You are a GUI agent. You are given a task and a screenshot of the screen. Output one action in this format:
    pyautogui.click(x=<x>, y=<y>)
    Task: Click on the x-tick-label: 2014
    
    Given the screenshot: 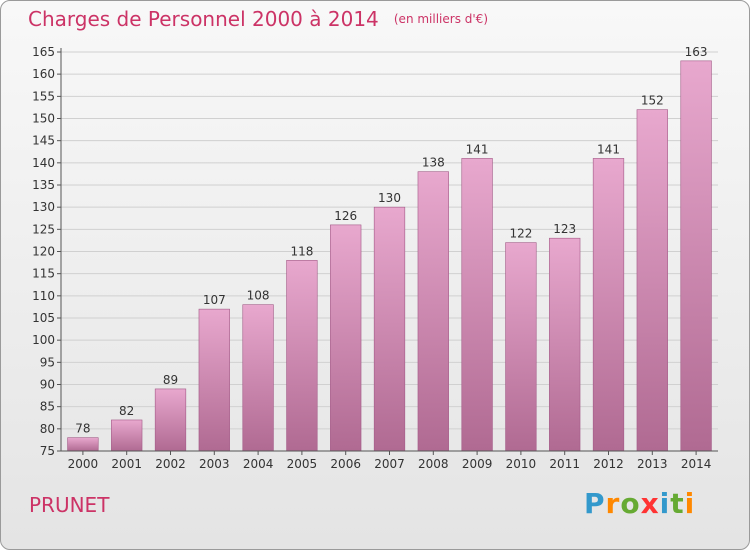 What is the action you would take?
    pyautogui.click(x=696, y=464)
    